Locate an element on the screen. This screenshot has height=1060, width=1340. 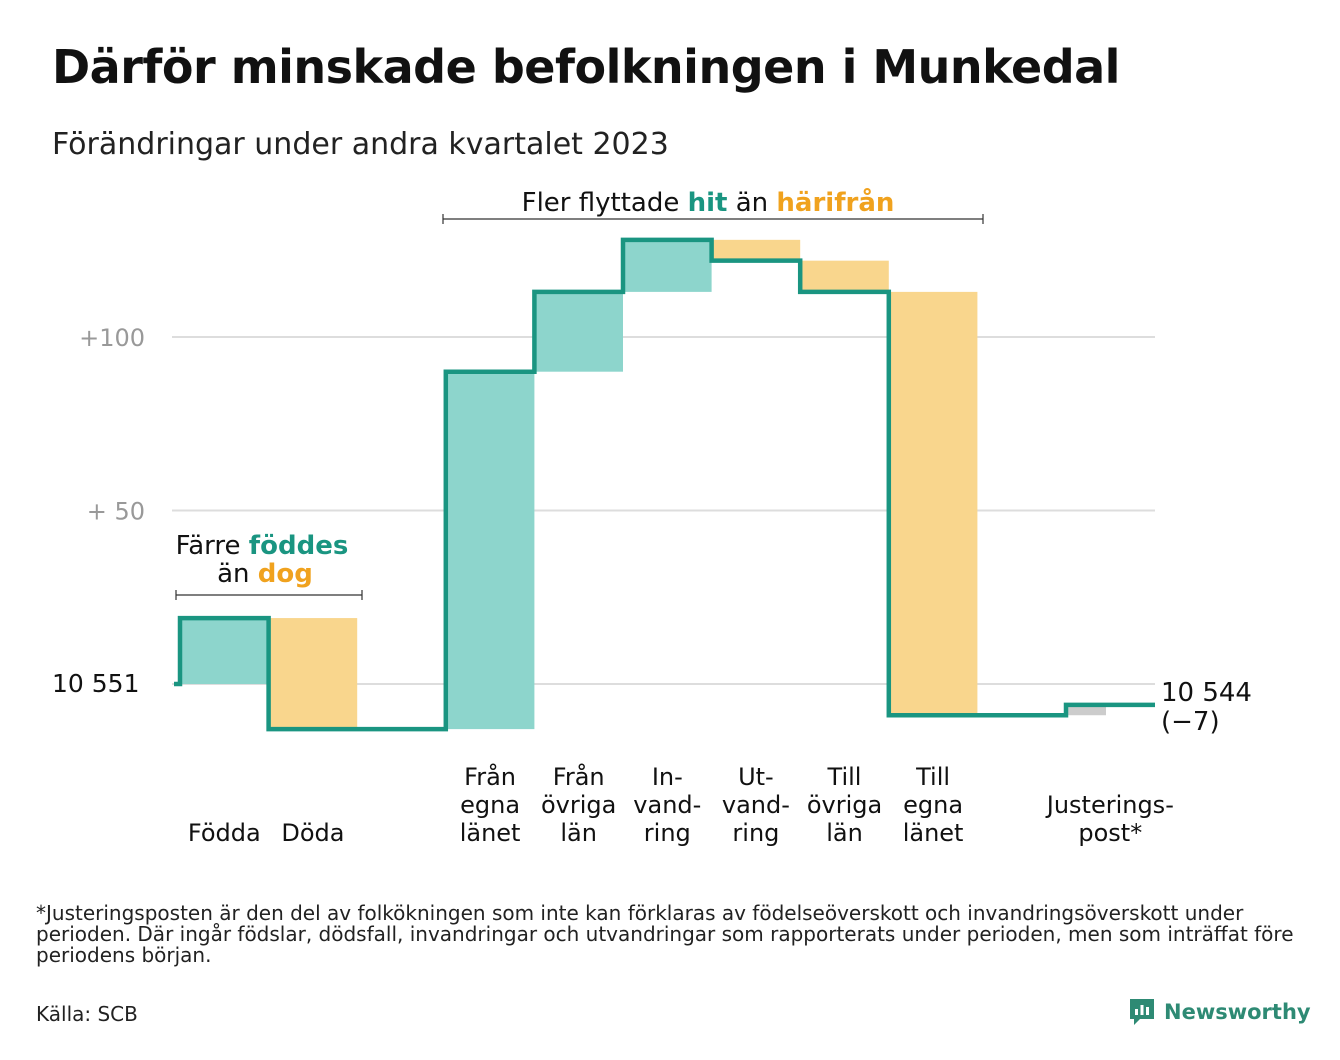
x-category-label: Justerings- is located at coordinates (1109, 805).